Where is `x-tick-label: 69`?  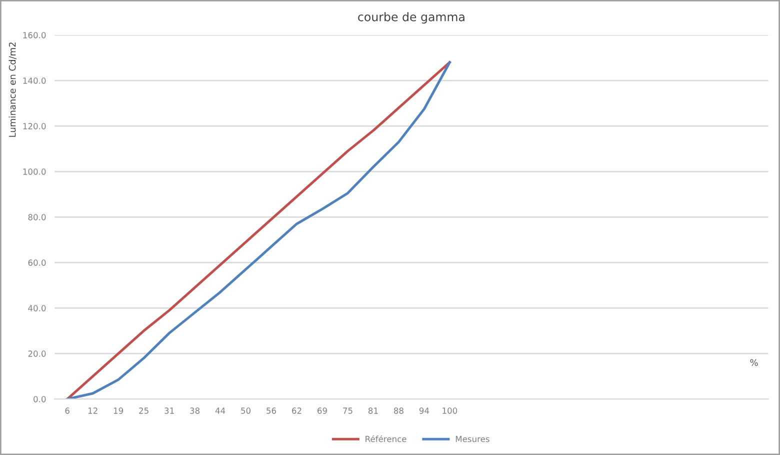 x-tick-label: 69 is located at coordinates (322, 411).